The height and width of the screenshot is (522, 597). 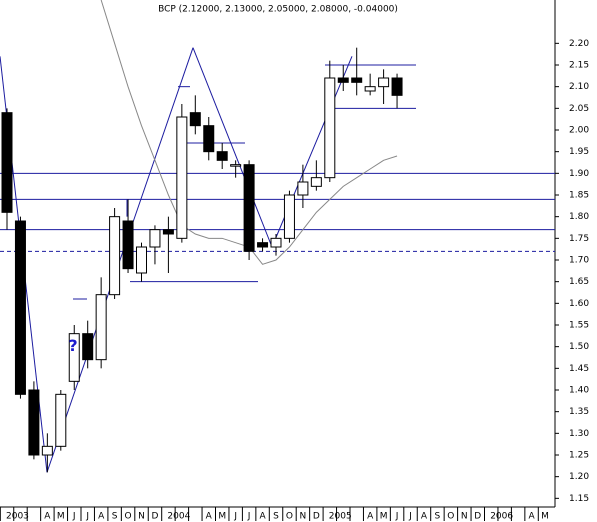 I want to click on x-tick-label: 2004, so click(x=178, y=517).